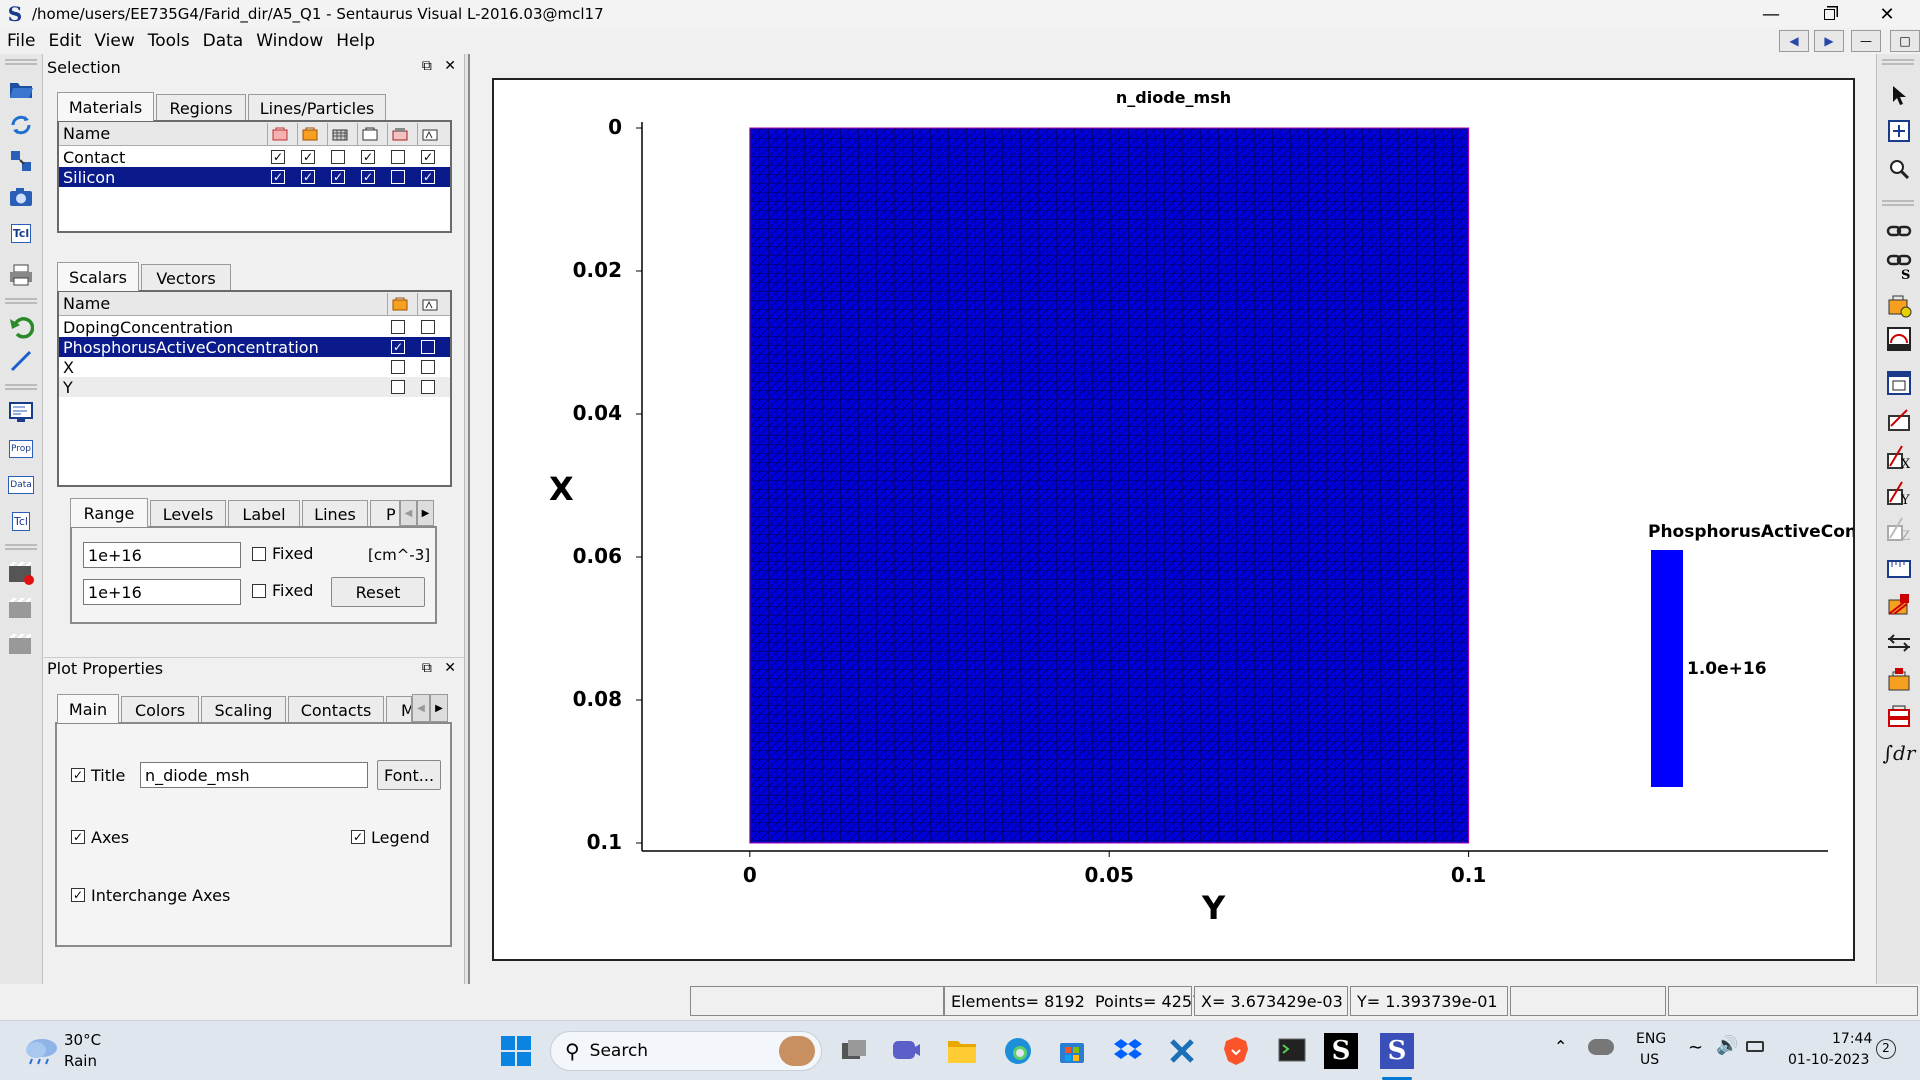 The height and width of the screenshot is (1080, 1920). I want to click on scalar-row: PhosphorusActiveConcentration ✓, so click(254, 347).